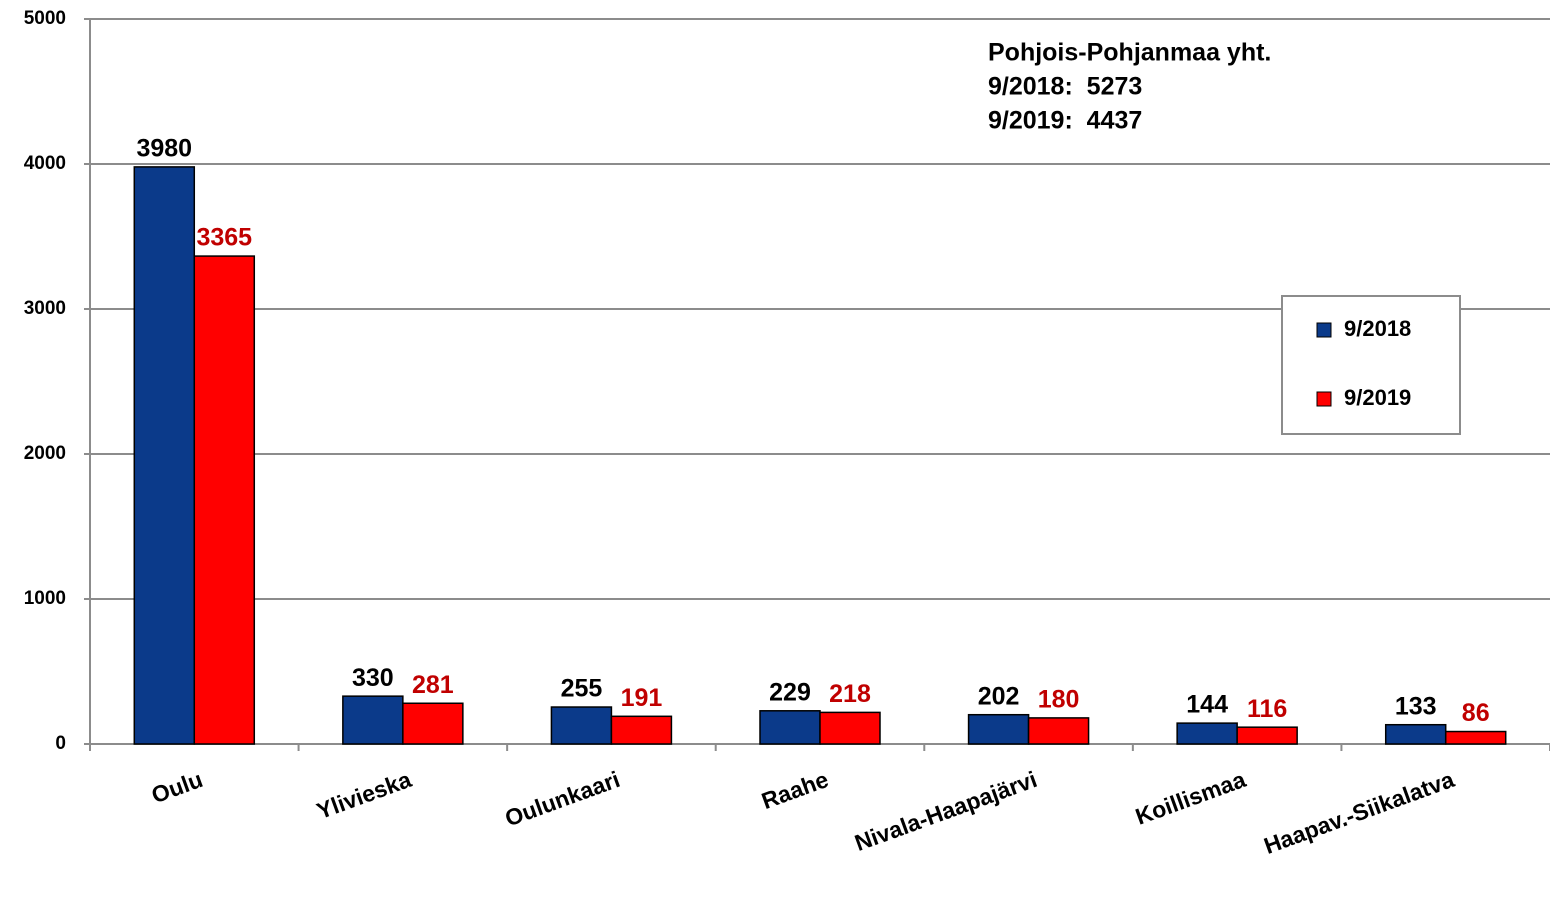 The height and width of the screenshot is (909, 1550). I want to click on y-tick-label: 3000, so click(45, 308).